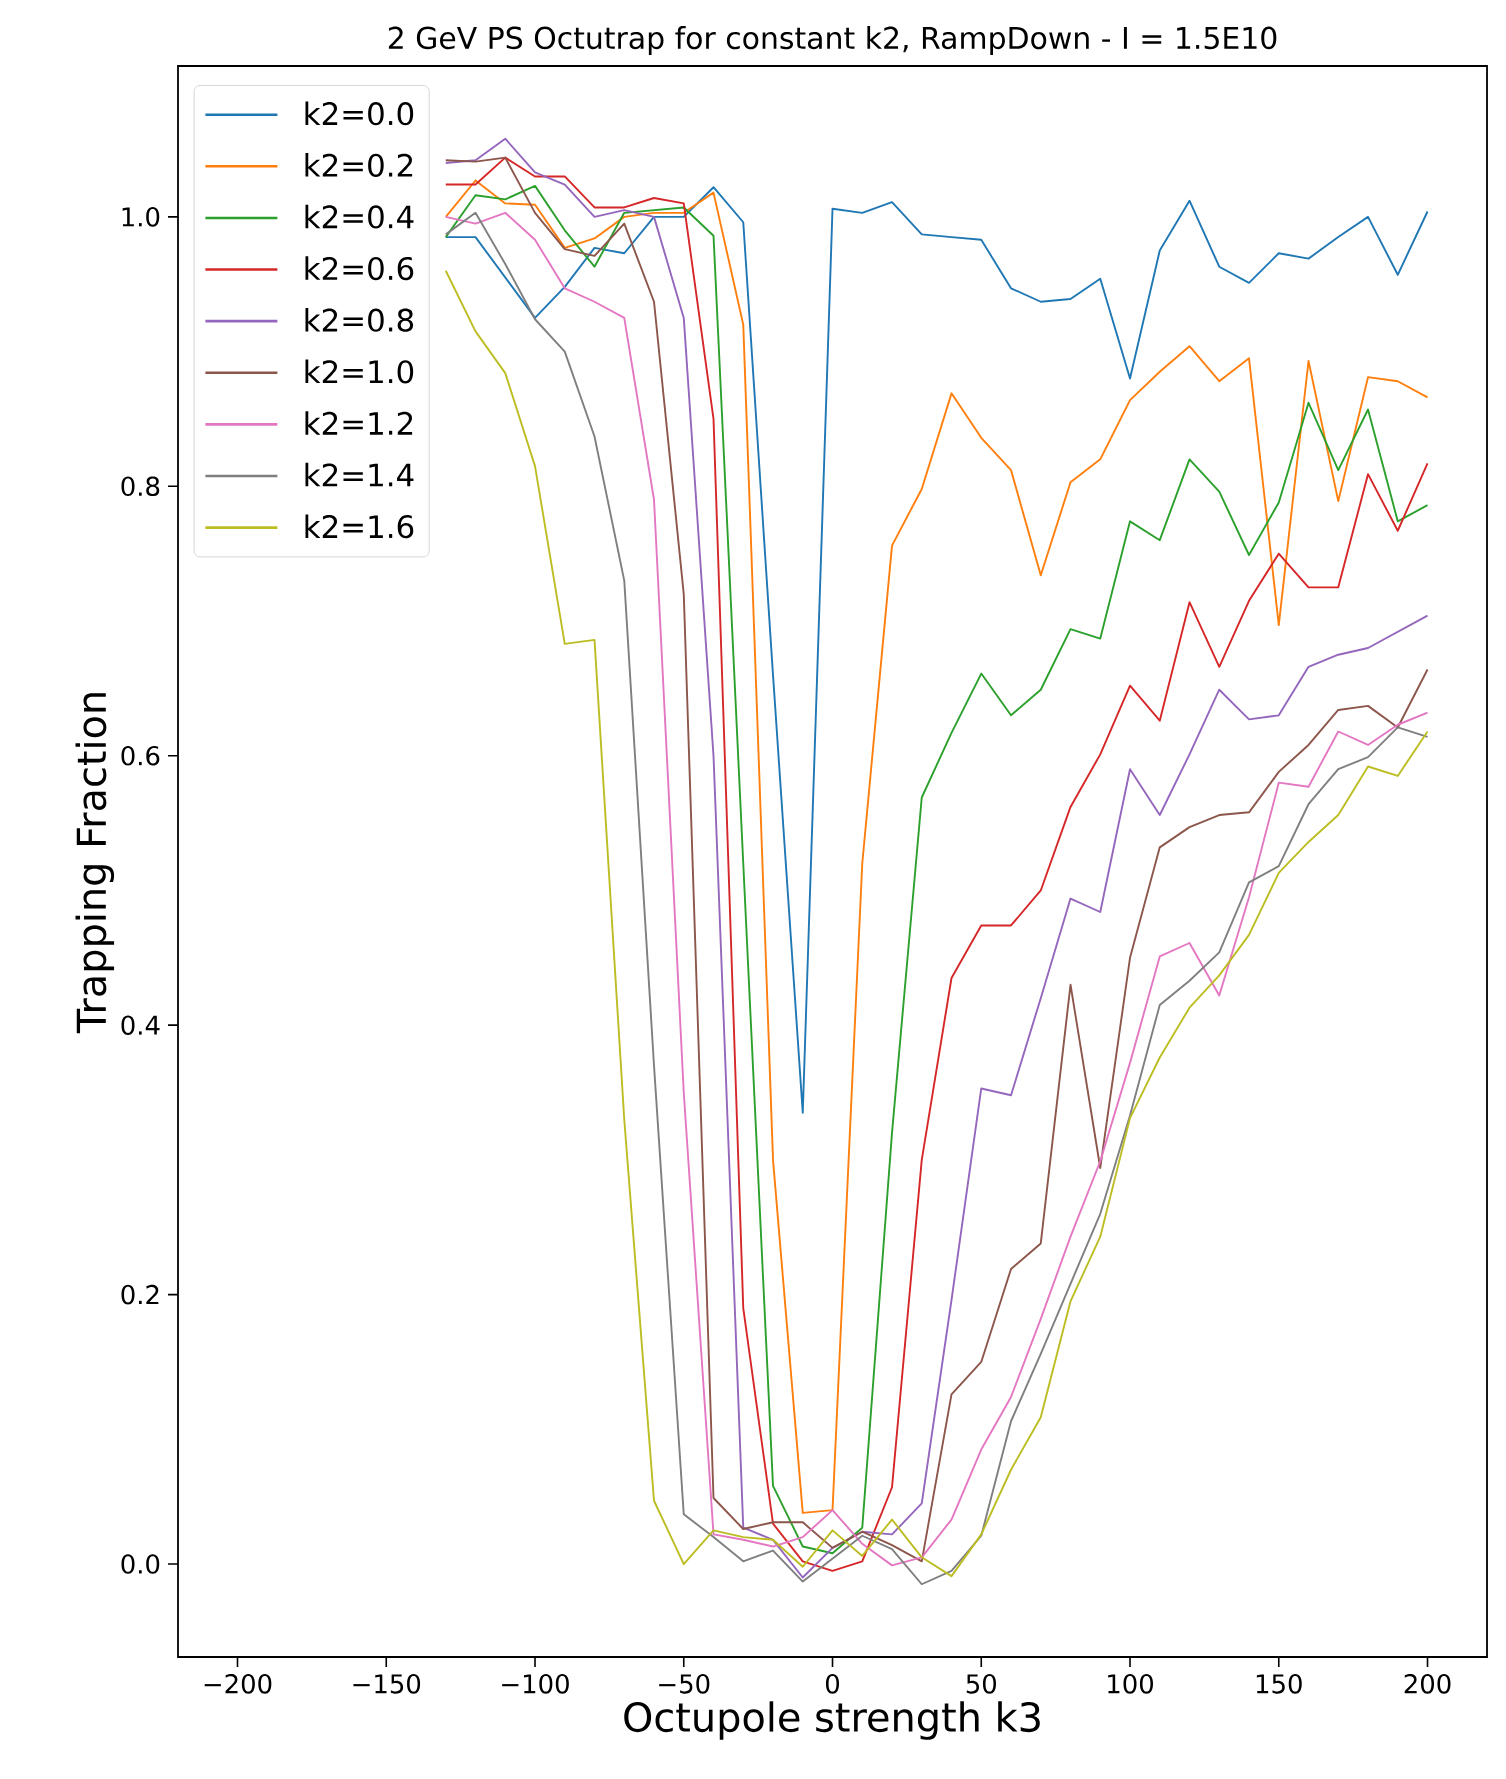 This screenshot has height=1779, width=1506. Describe the element at coordinates (95, 863) in the screenshot. I see `y-axis-title: Trapping Fraction` at that location.